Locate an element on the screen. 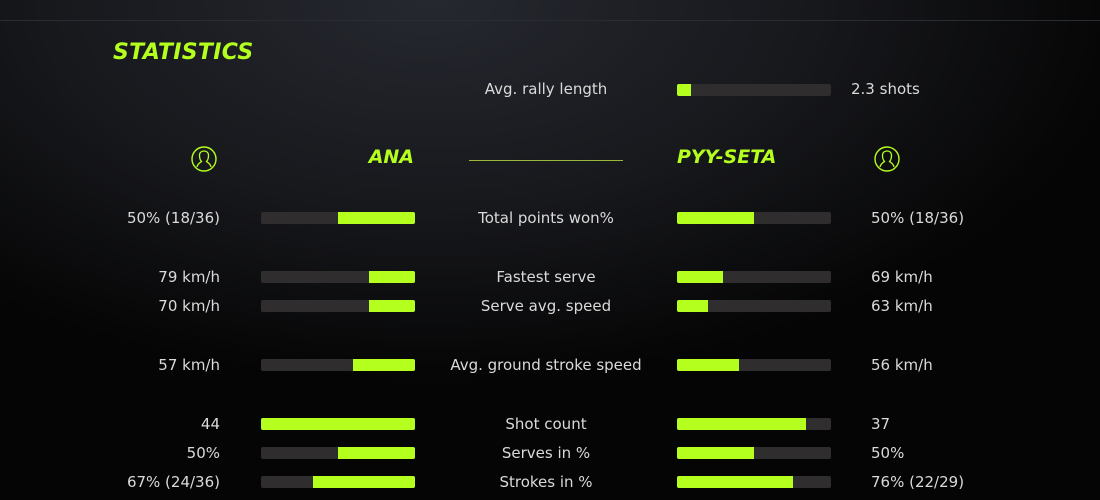 The width and height of the screenshot is (1100, 500). stat-right-value: 50% (18/36) is located at coordinates (918, 218).